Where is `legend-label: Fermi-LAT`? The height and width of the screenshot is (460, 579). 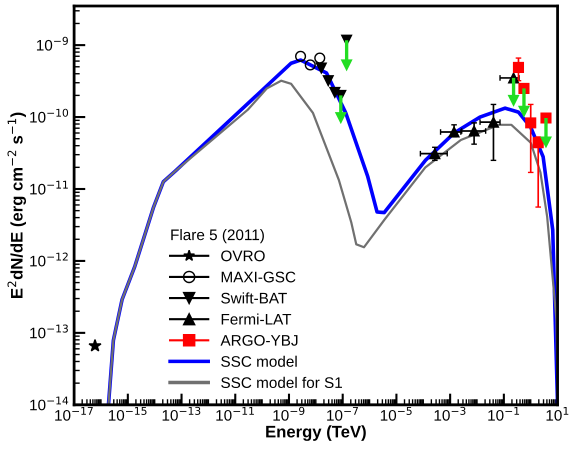
legend-label: Fermi-LAT is located at coordinates (257, 319).